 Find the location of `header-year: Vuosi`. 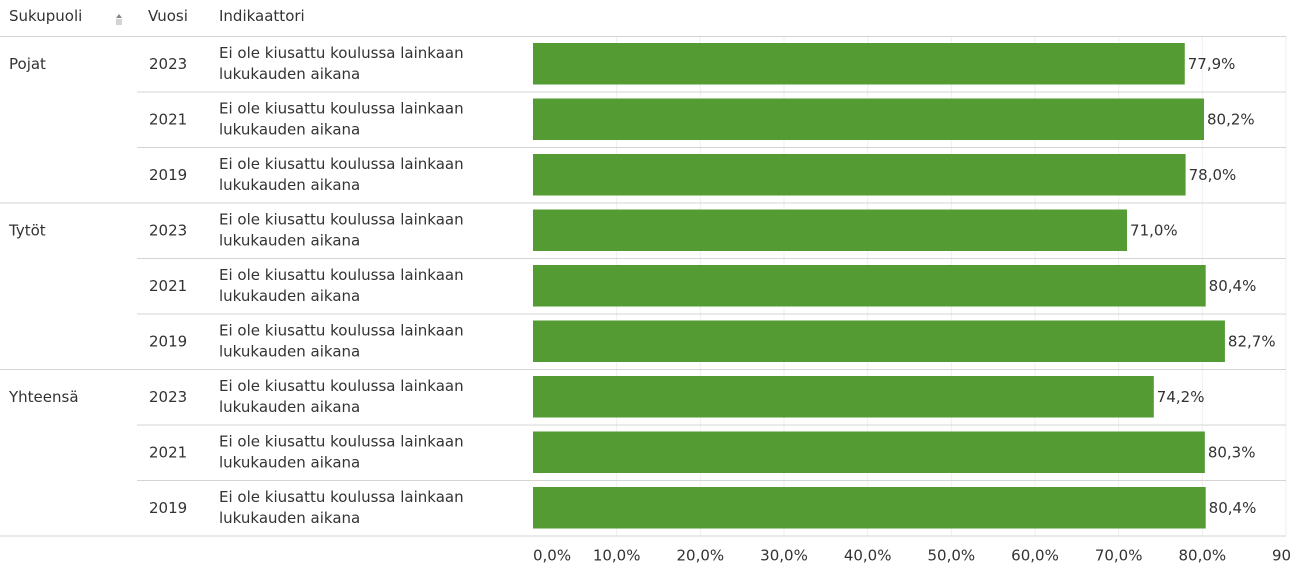

header-year: Vuosi is located at coordinates (168, 16).